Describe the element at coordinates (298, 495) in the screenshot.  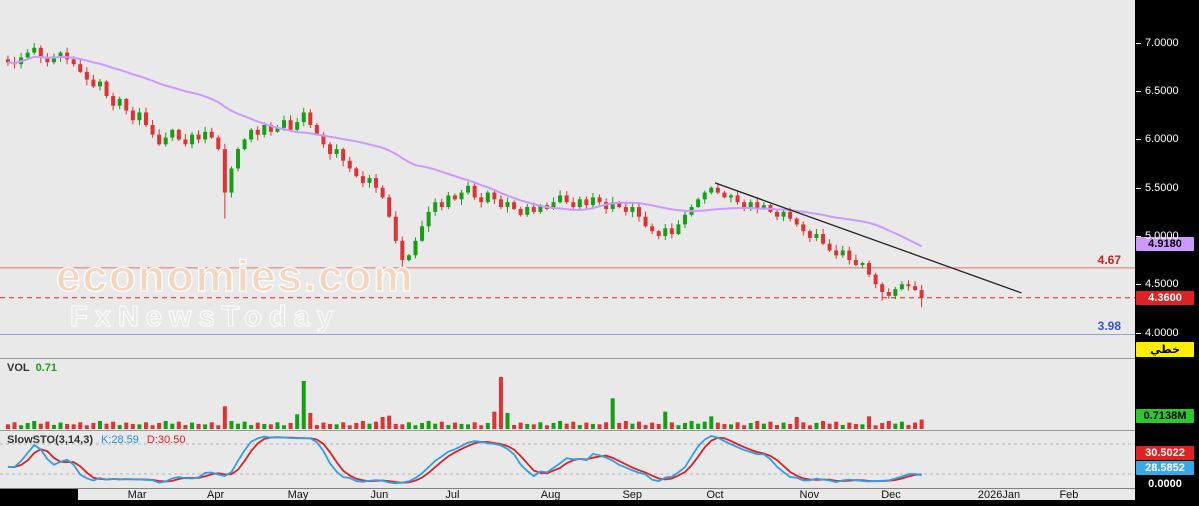
I see `time-axis-label: May` at that location.